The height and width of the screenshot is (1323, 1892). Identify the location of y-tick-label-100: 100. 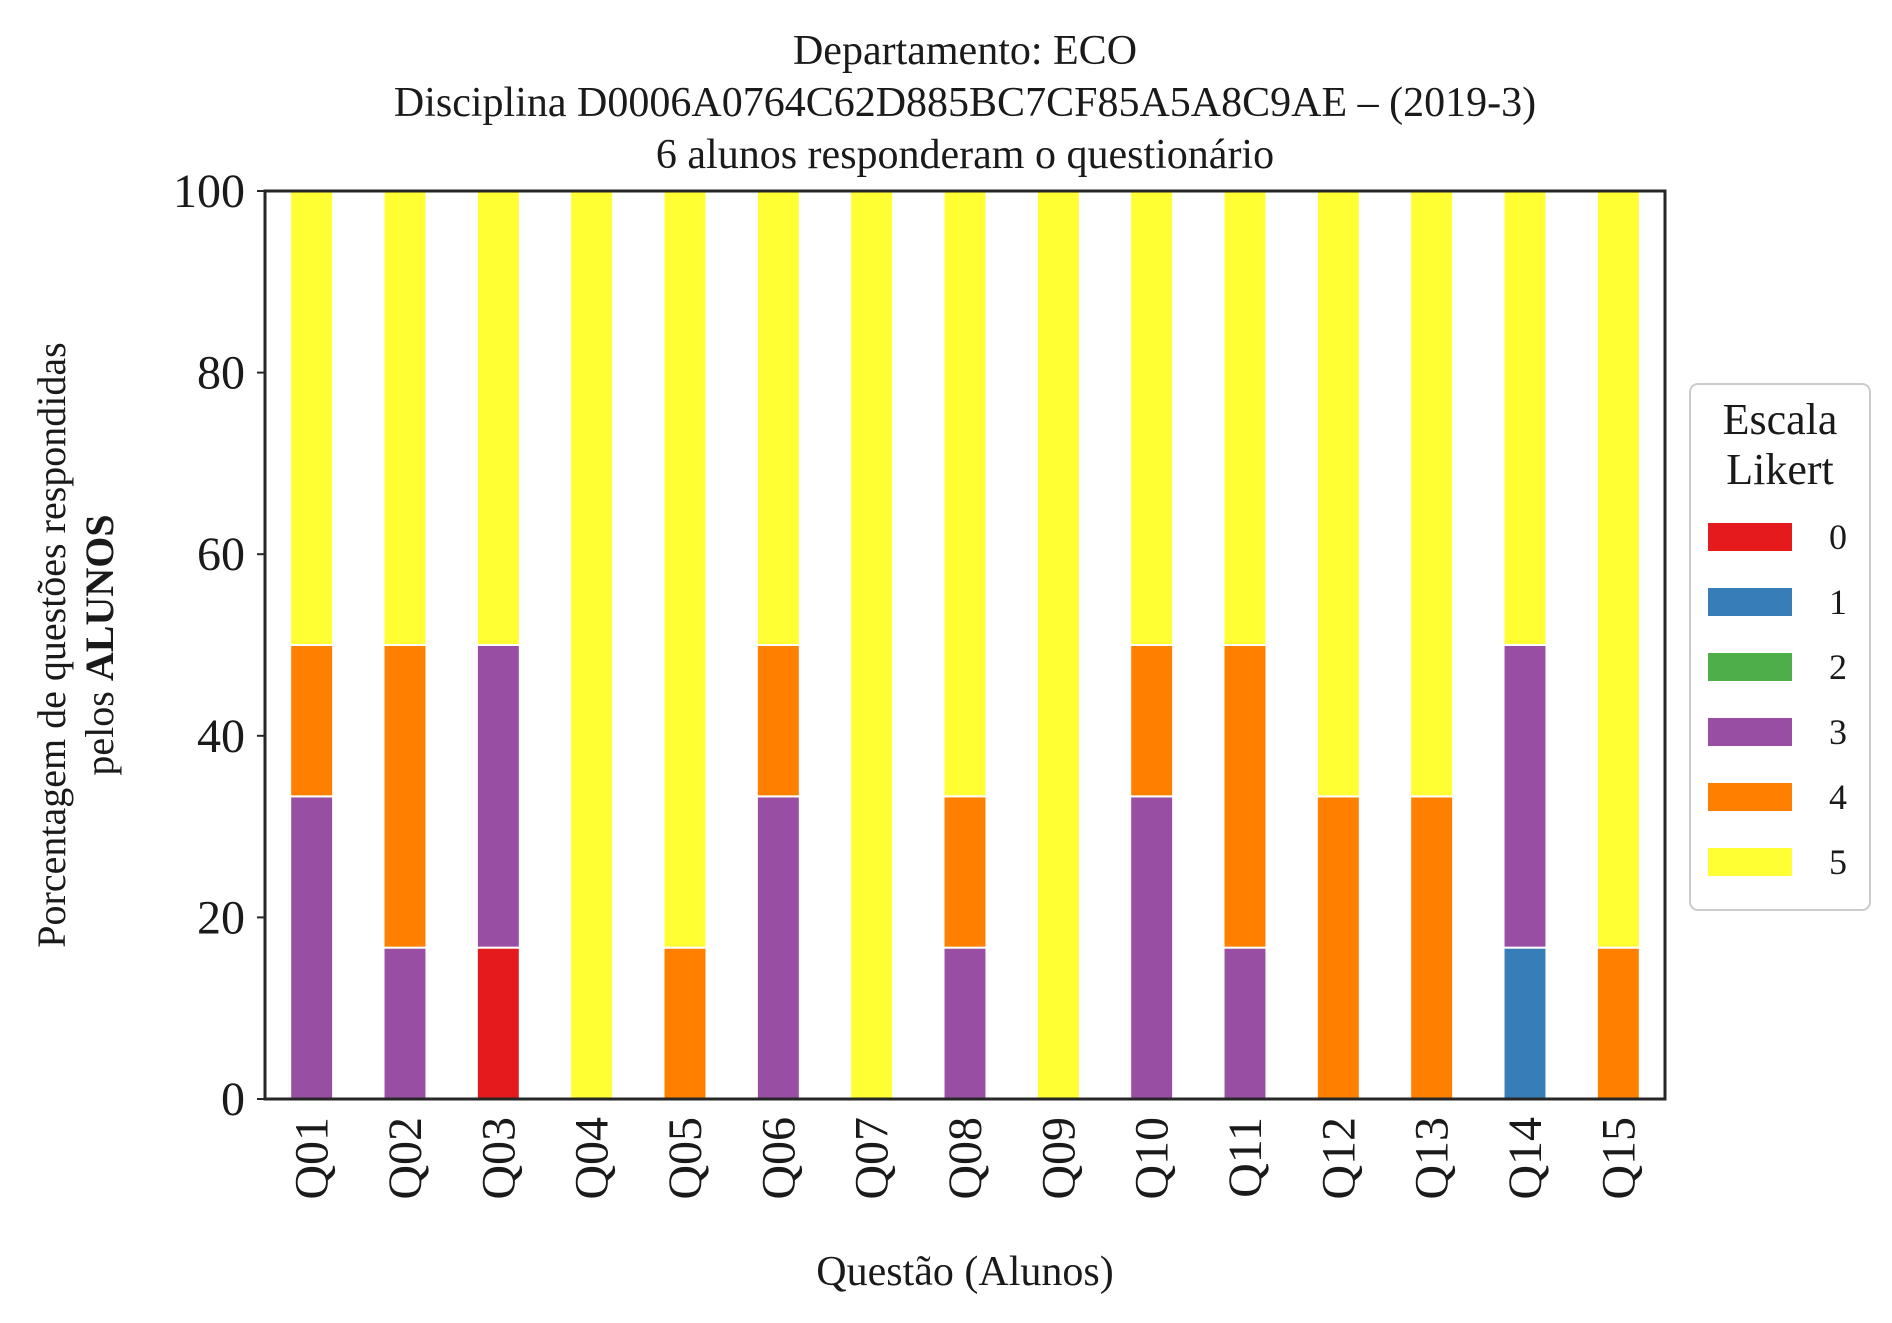
(209, 191).